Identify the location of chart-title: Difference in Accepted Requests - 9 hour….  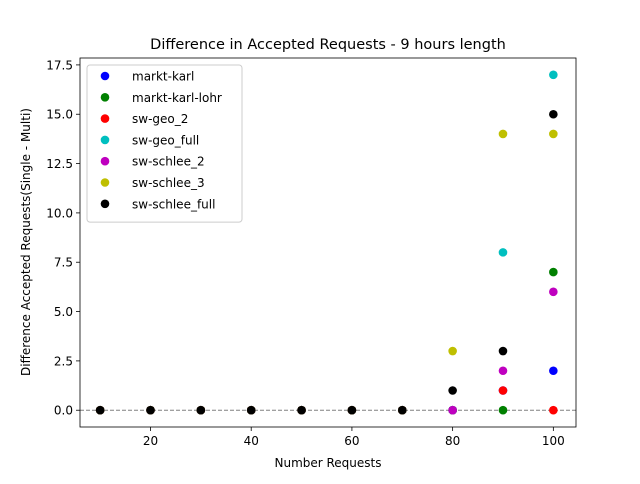
(328, 45).